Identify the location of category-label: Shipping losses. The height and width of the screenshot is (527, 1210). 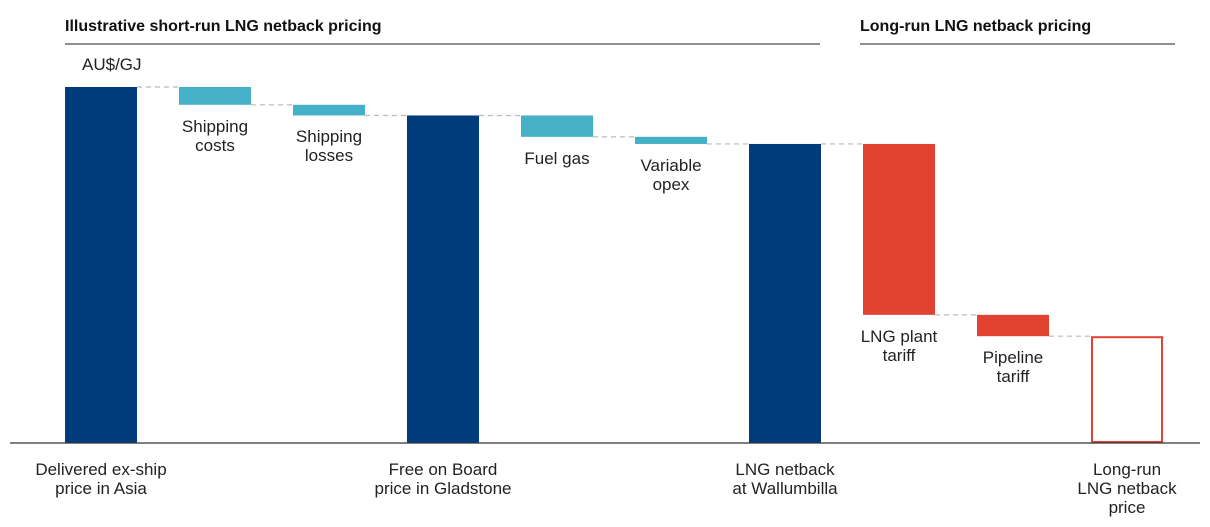
(329, 146).